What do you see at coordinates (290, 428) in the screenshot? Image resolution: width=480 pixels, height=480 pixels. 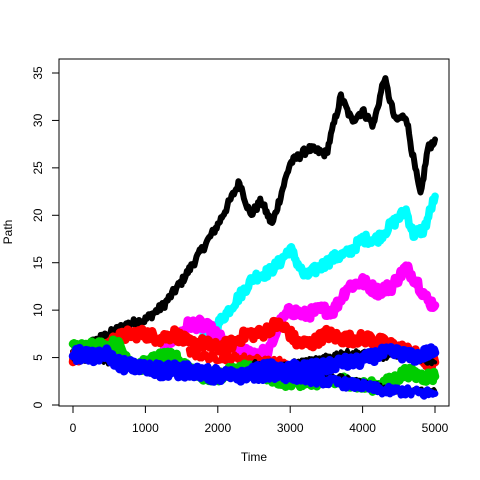 I see `x-tick-label: 3000` at bounding box center [290, 428].